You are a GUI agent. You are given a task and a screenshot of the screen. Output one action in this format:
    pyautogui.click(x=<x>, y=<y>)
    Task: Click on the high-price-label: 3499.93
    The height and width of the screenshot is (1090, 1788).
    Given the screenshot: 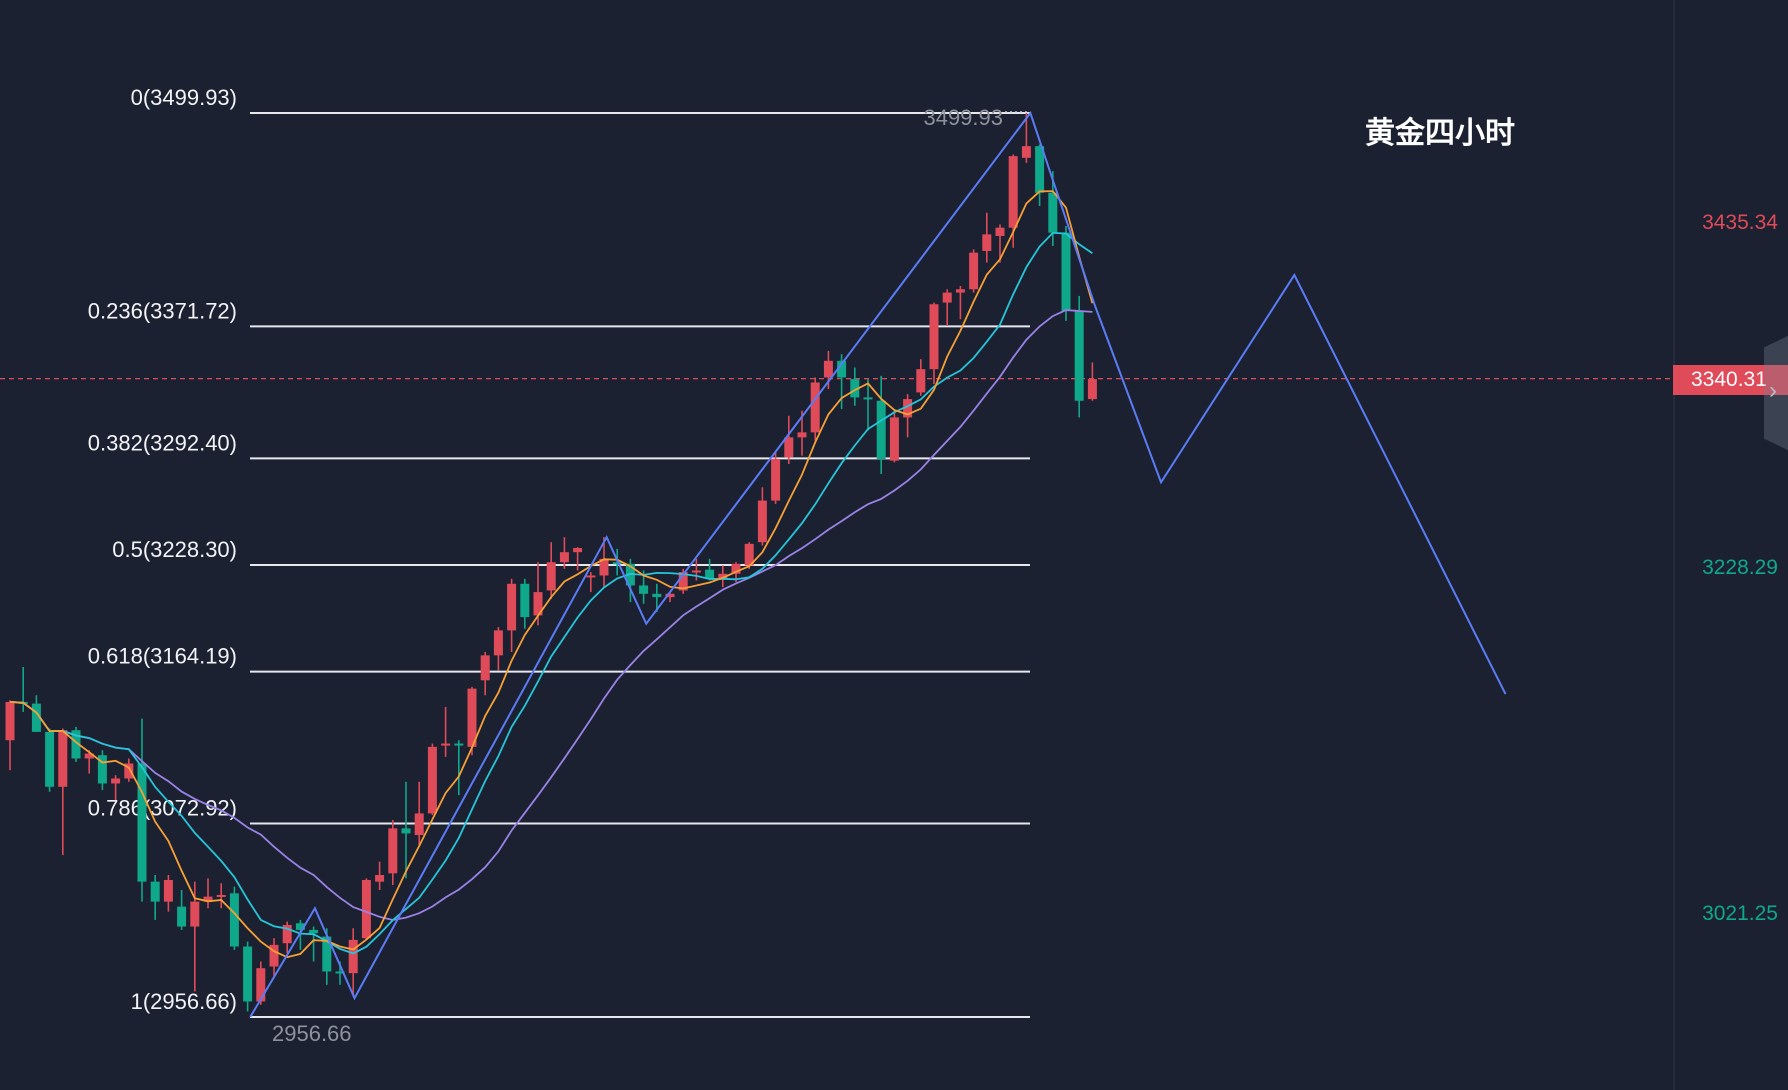 What is the action you would take?
    pyautogui.click(x=963, y=117)
    